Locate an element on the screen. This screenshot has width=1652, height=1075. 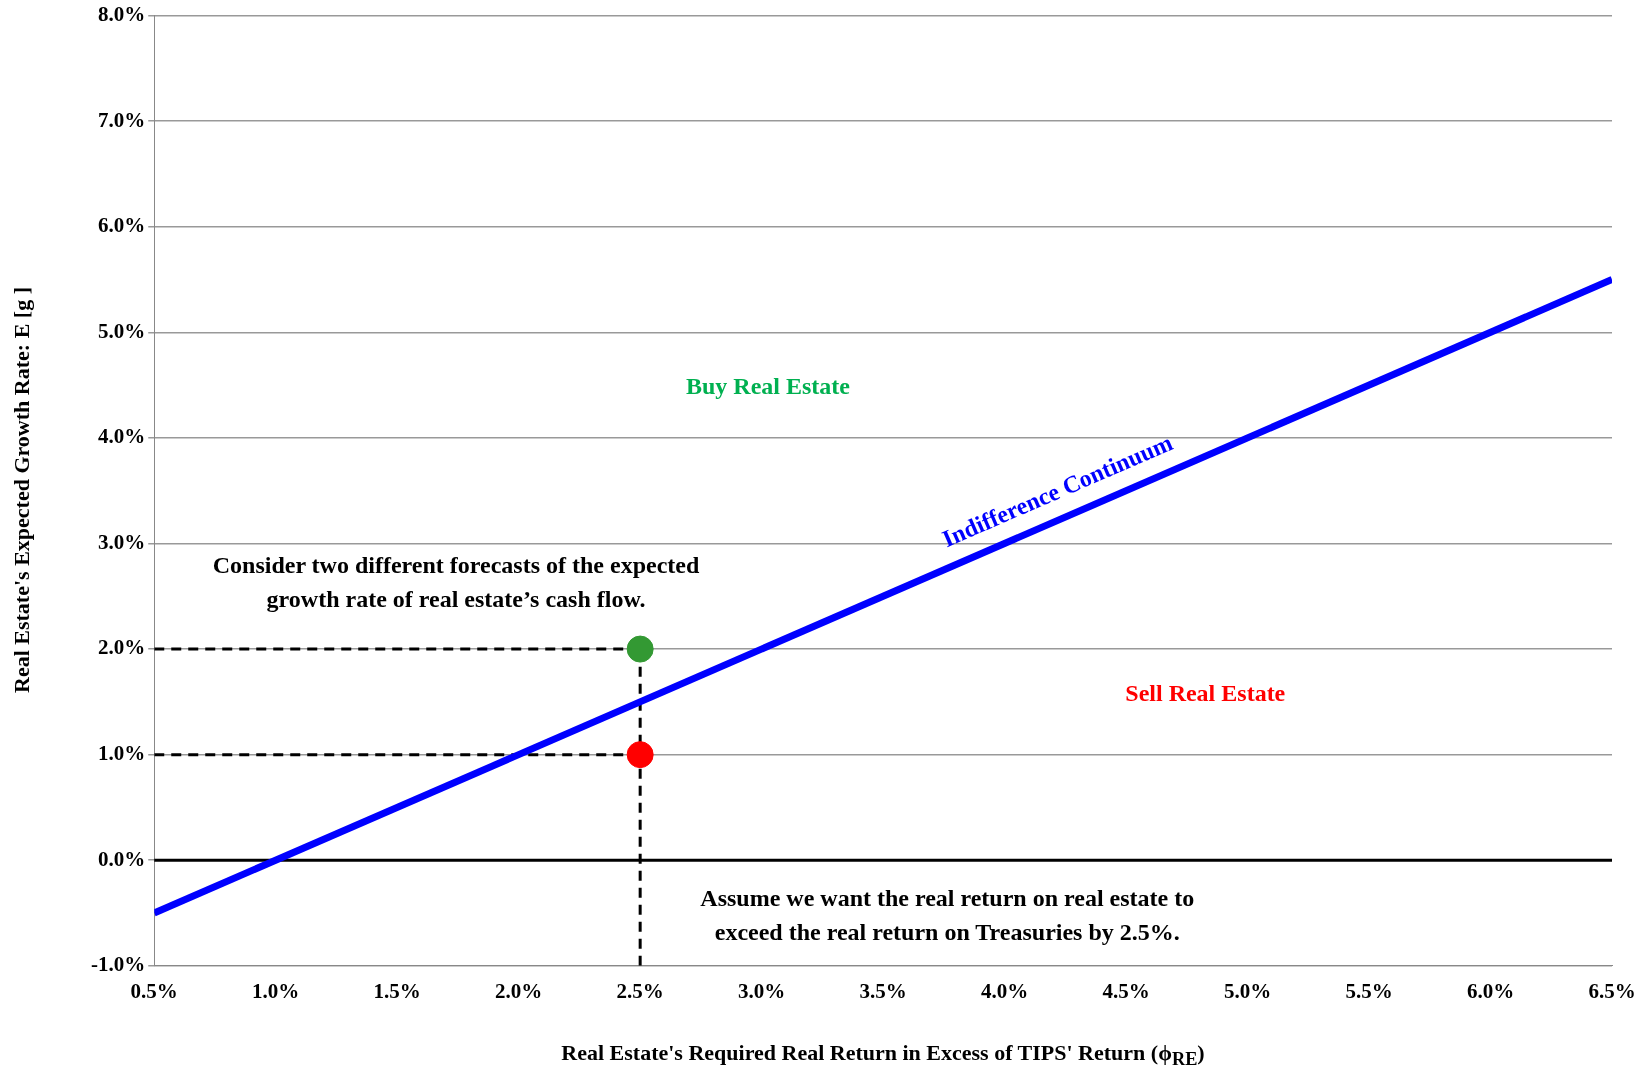
y-tick-label: 6.0% is located at coordinates (121, 225).